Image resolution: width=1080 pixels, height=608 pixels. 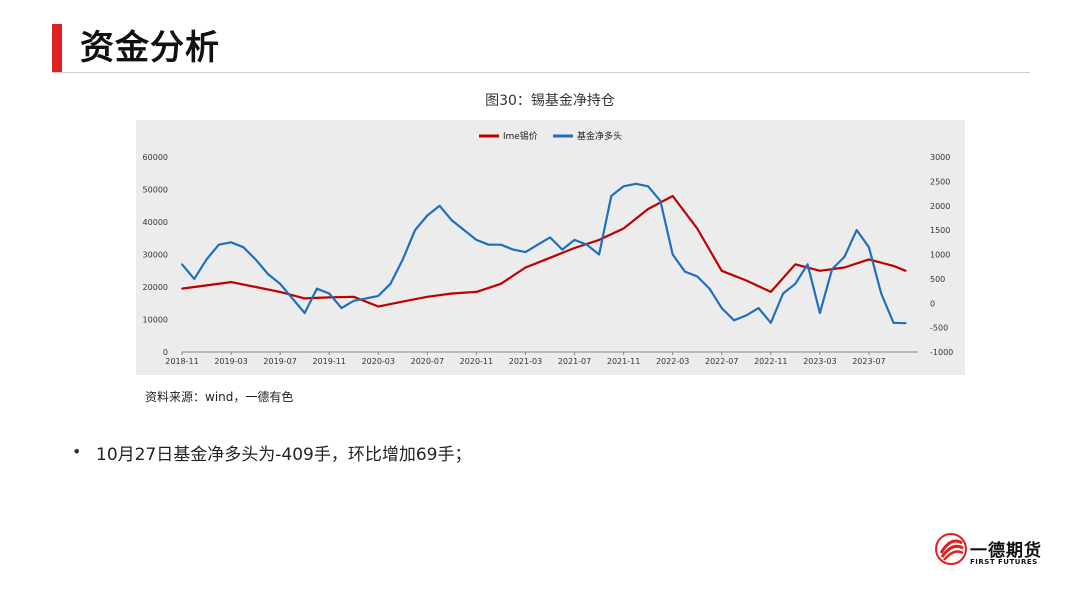 I want to click on y-left-tick-label: 60000, so click(x=155, y=157).